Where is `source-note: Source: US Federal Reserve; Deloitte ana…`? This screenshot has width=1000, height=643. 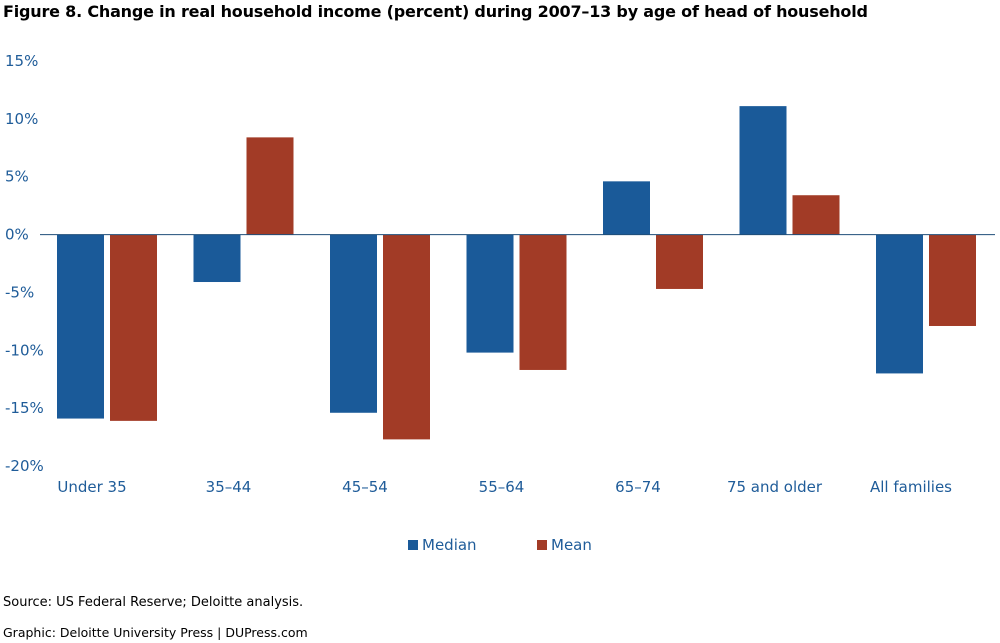 source-note: Source: US Federal Reserve; Deloitte ana… is located at coordinates (153, 602).